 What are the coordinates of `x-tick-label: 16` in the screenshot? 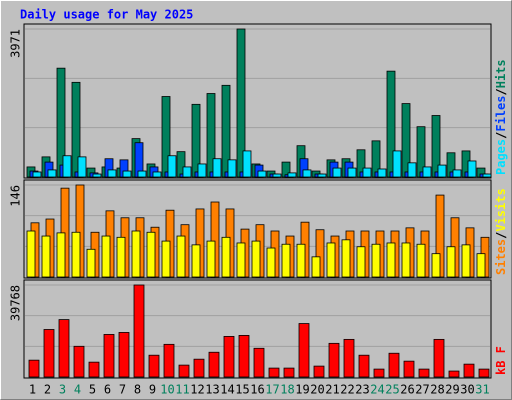 It's located at (257, 390).